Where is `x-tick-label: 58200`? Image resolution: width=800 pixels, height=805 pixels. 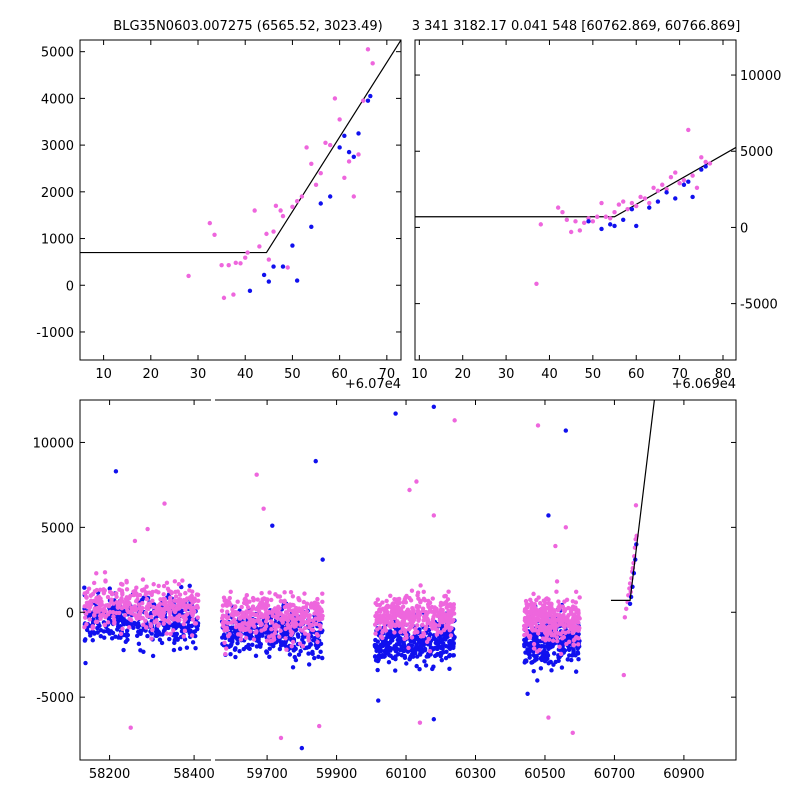
x-tick-label: 58200 is located at coordinates (109, 774).